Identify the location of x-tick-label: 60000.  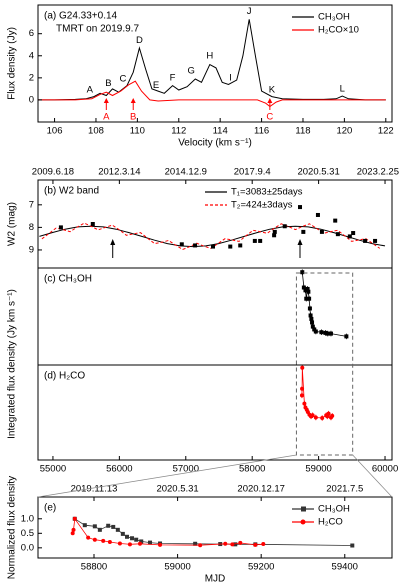
(385, 469).